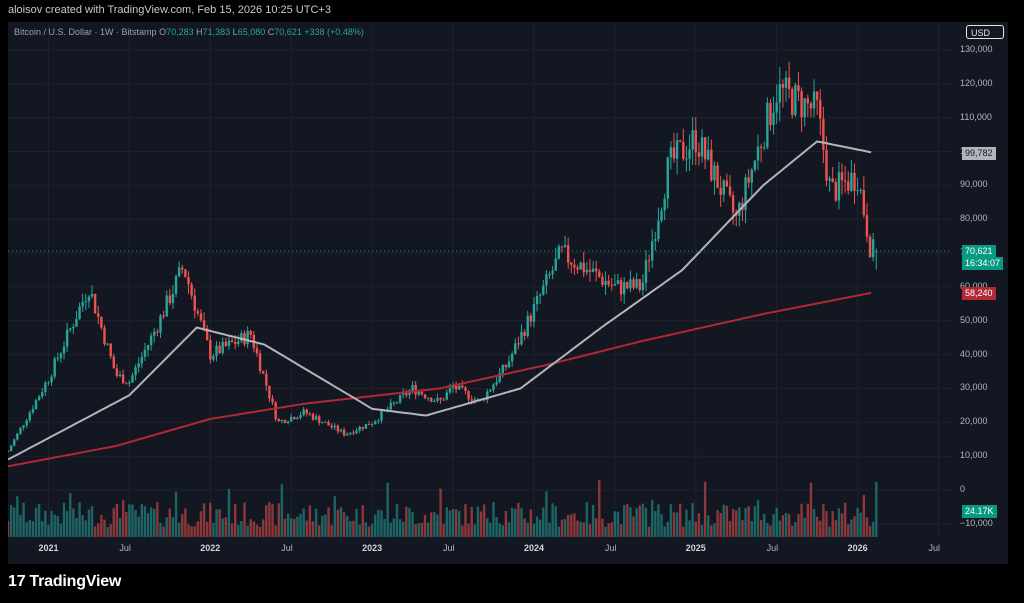 This screenshot has width=1024, height=603. What do you see at coordinates (449, 548) in the screenshot?
I see `x-tick-label: Jul` at bounding box center [449, 548].